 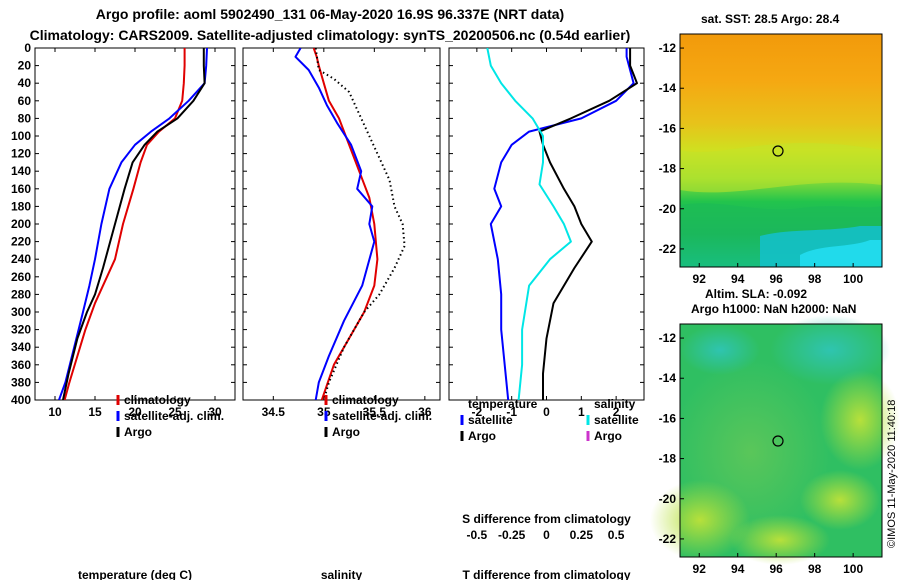 I want to click on y-tick-label: 140, so click(x=21, y=171).